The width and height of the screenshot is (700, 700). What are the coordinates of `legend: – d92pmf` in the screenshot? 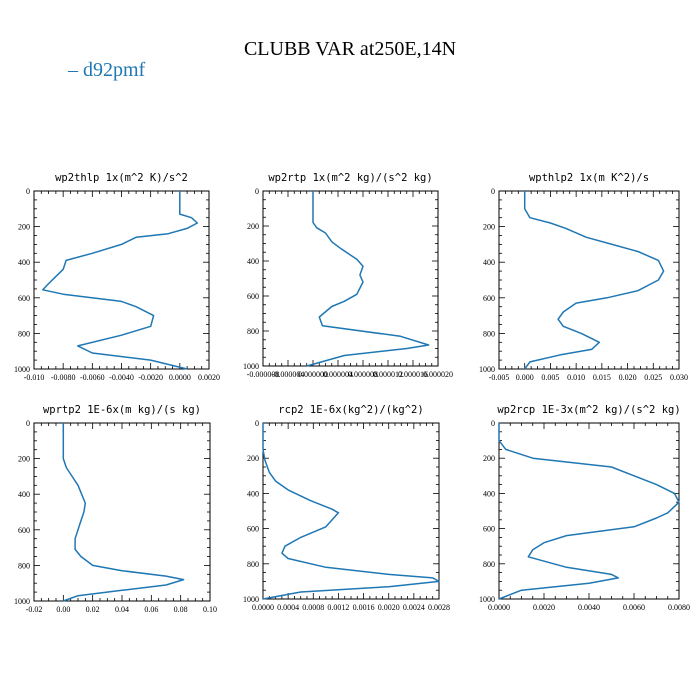 It's located at (106, 70).